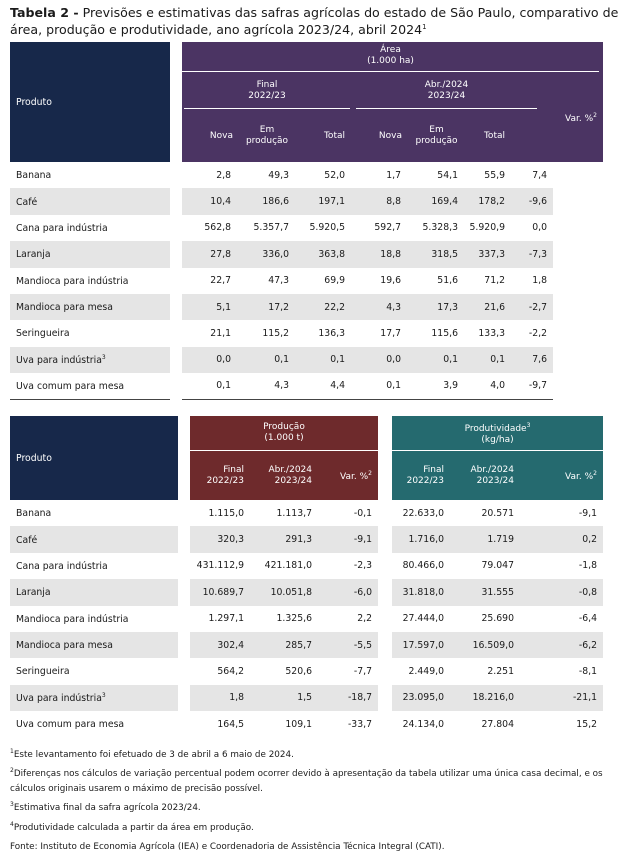 The width and height of the screenshot is (628, 852). What do you see at coordinates (220, 566) in the screenshot?
I see `production-cell: 431.112,9` at bounding box center [220, 566].